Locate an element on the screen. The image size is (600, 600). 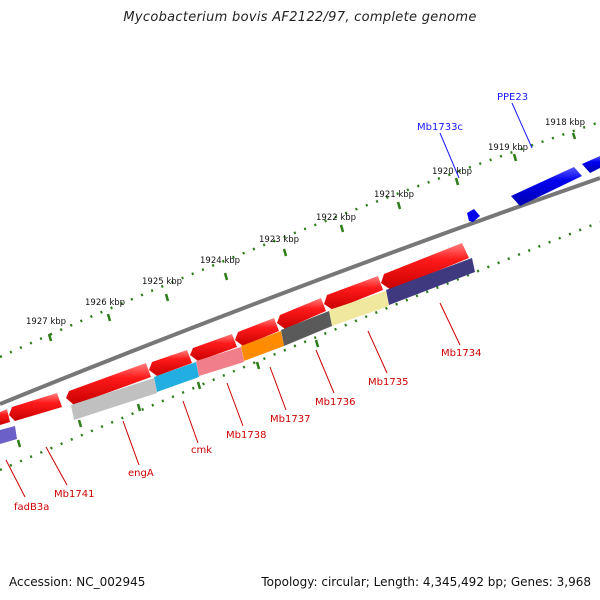
gene-mb1736 is located at coordinates (306, 328).